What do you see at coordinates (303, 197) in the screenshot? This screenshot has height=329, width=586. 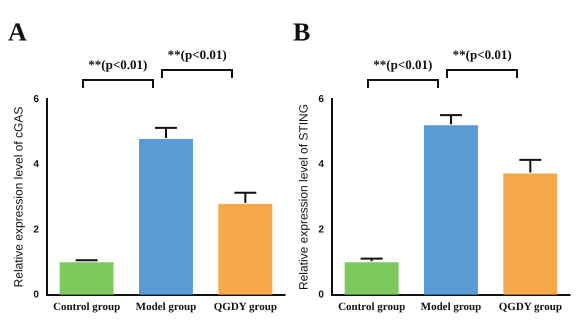 I see `y-axis-title: Relative expression level of STING` at bounding box center [303, 197].